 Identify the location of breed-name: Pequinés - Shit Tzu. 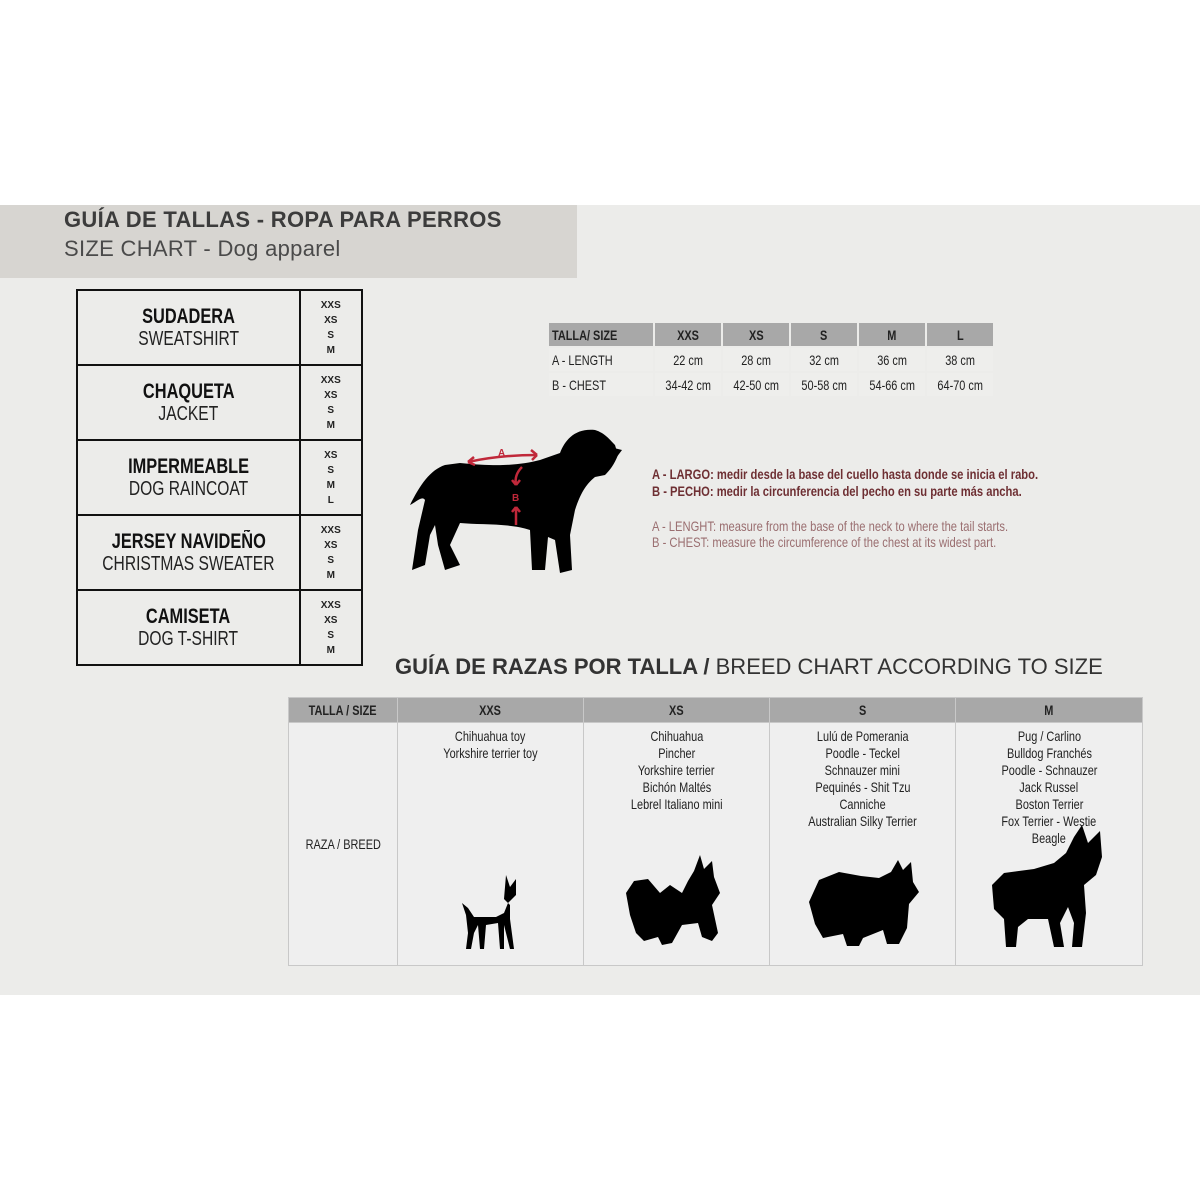
(862, 787).